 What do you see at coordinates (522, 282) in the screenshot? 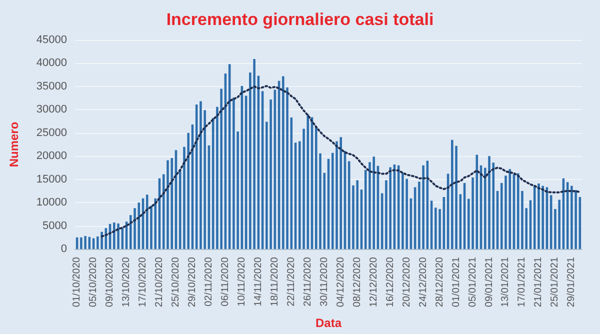
I see `x-tick-label: 17/01/2021` at bounding box center [522, 282].